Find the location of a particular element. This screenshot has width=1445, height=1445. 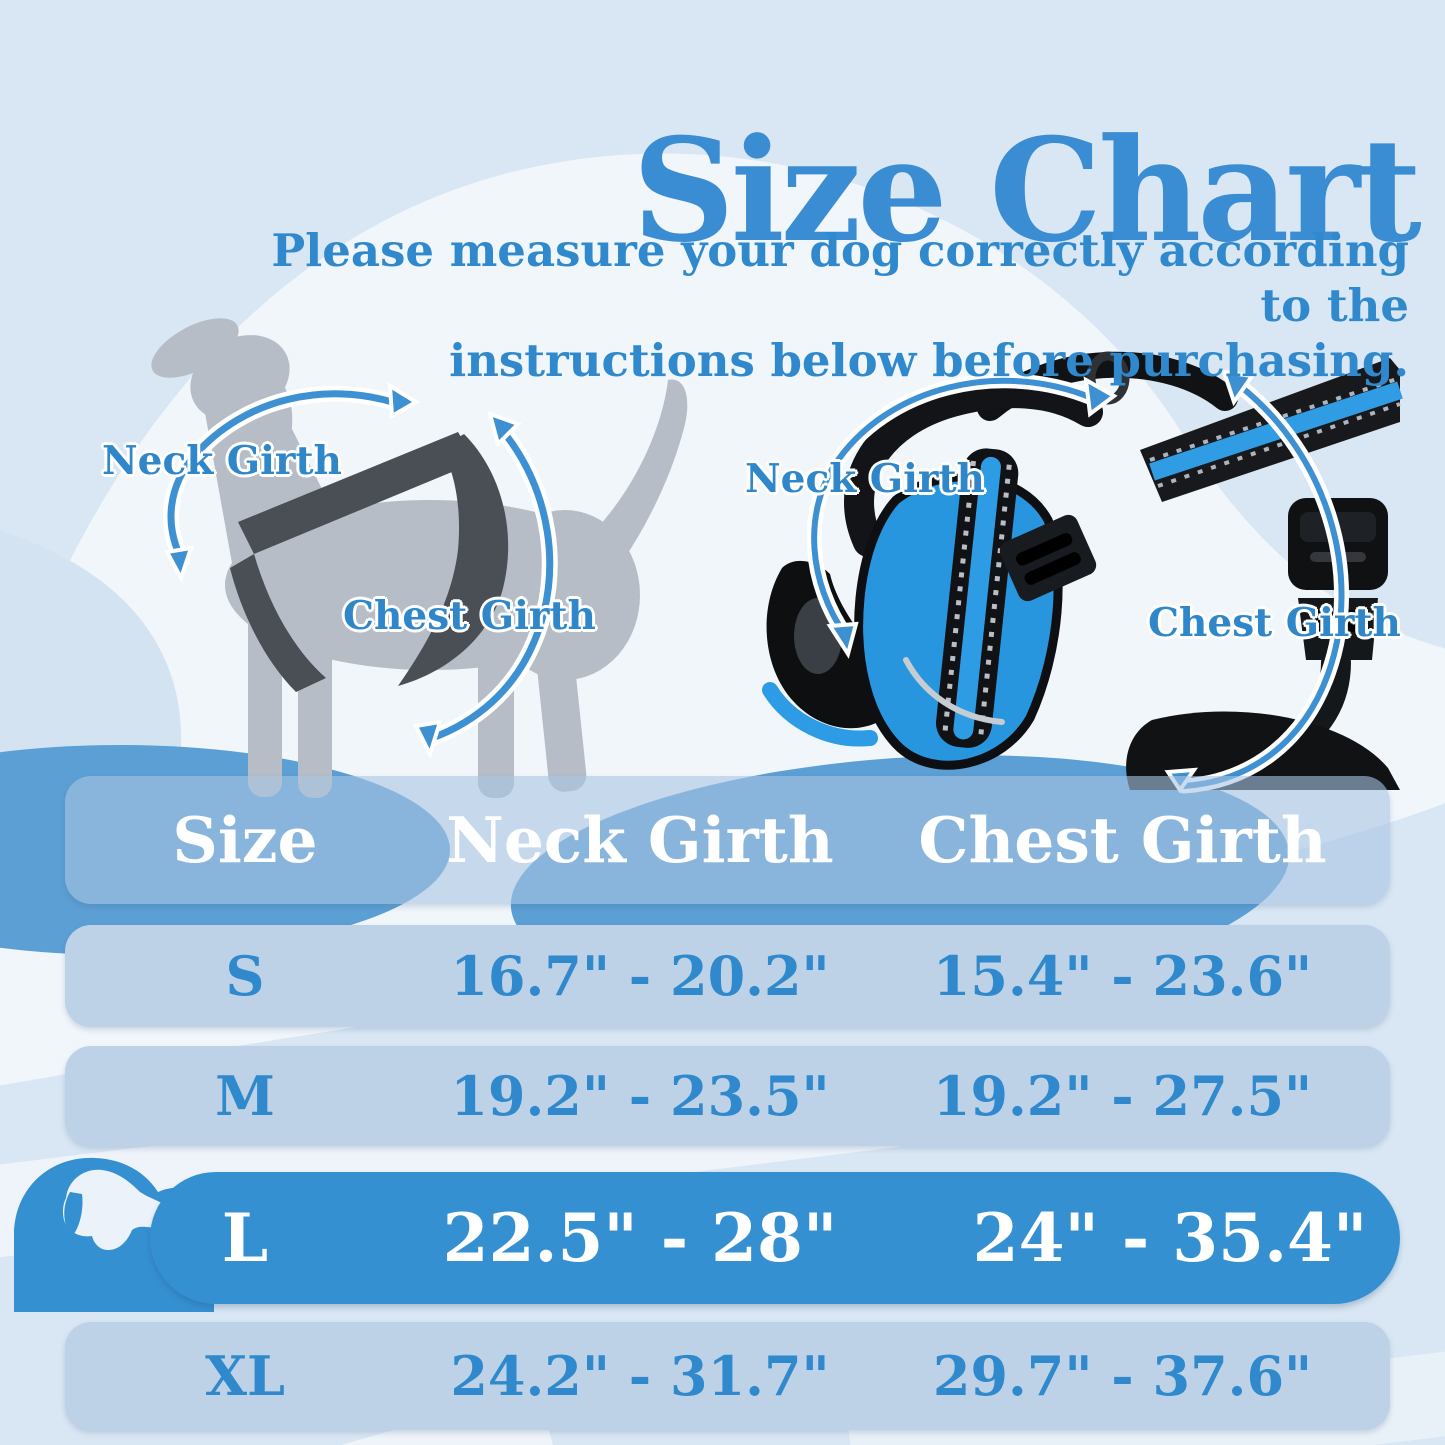

cell-neck-girth: 16.7" - 20.2" is located at coordinates (640, 976).